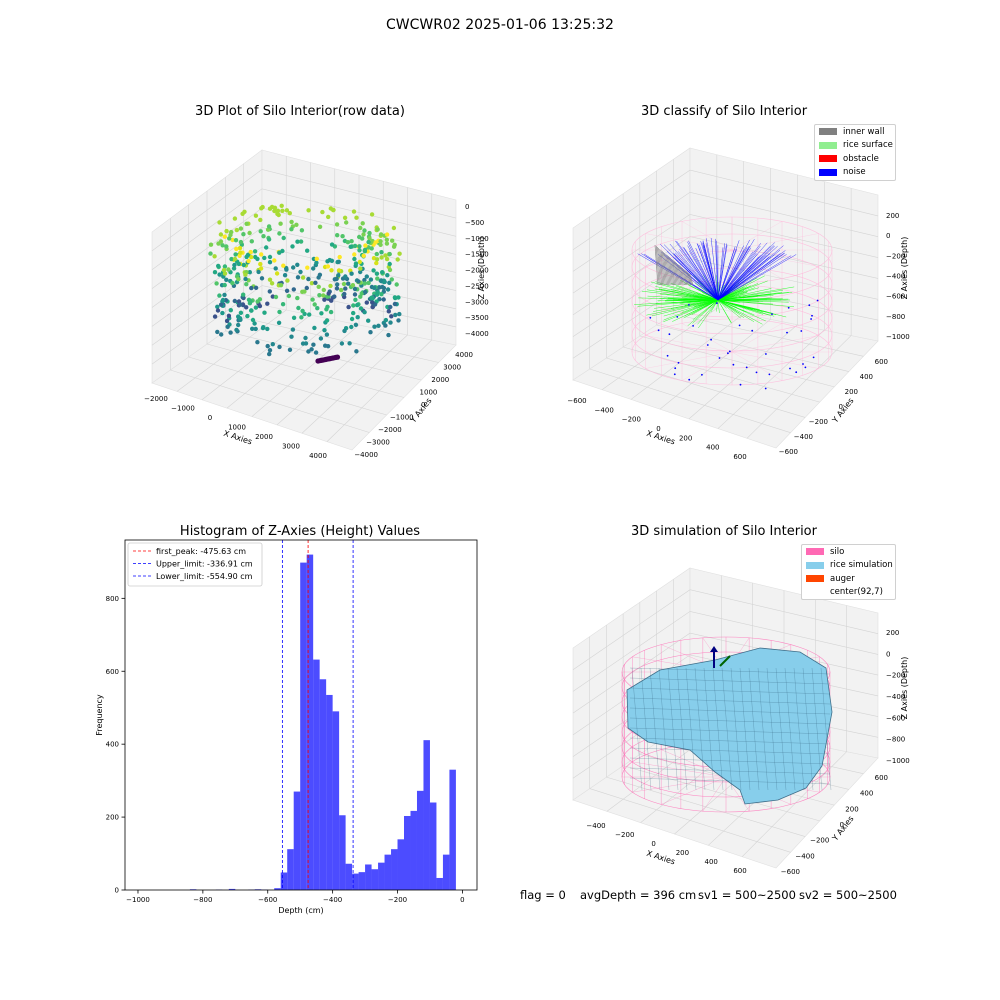 This screenshot has height=1000, width=1000. What do you see at coordinates (195, 564) in the screenshot?
I see `legend-box` at bounding box center [195, 564].